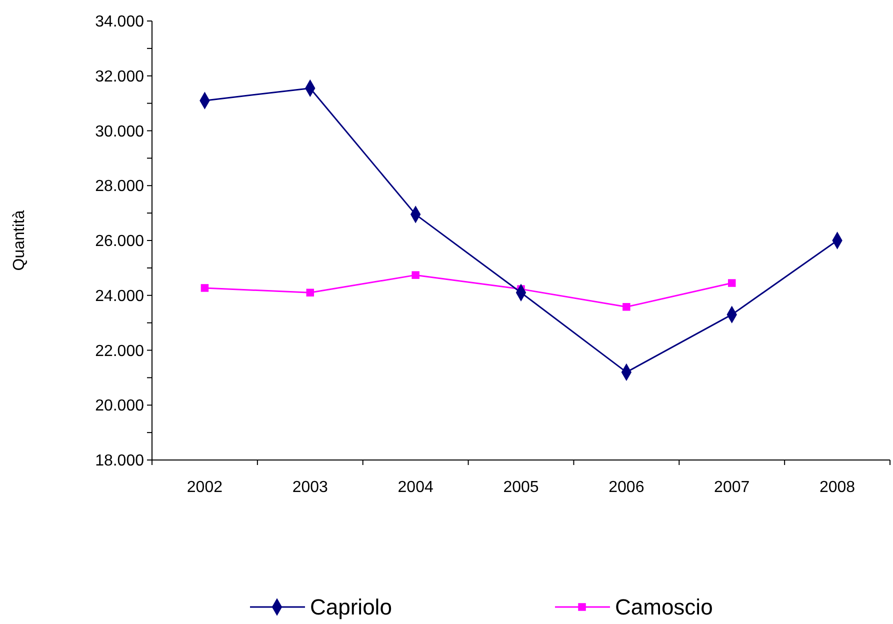  What do you see at coordinates (204, 487) in the screenshot?
I see `x-tick-label: 2002` at bounding box center [204, 487].